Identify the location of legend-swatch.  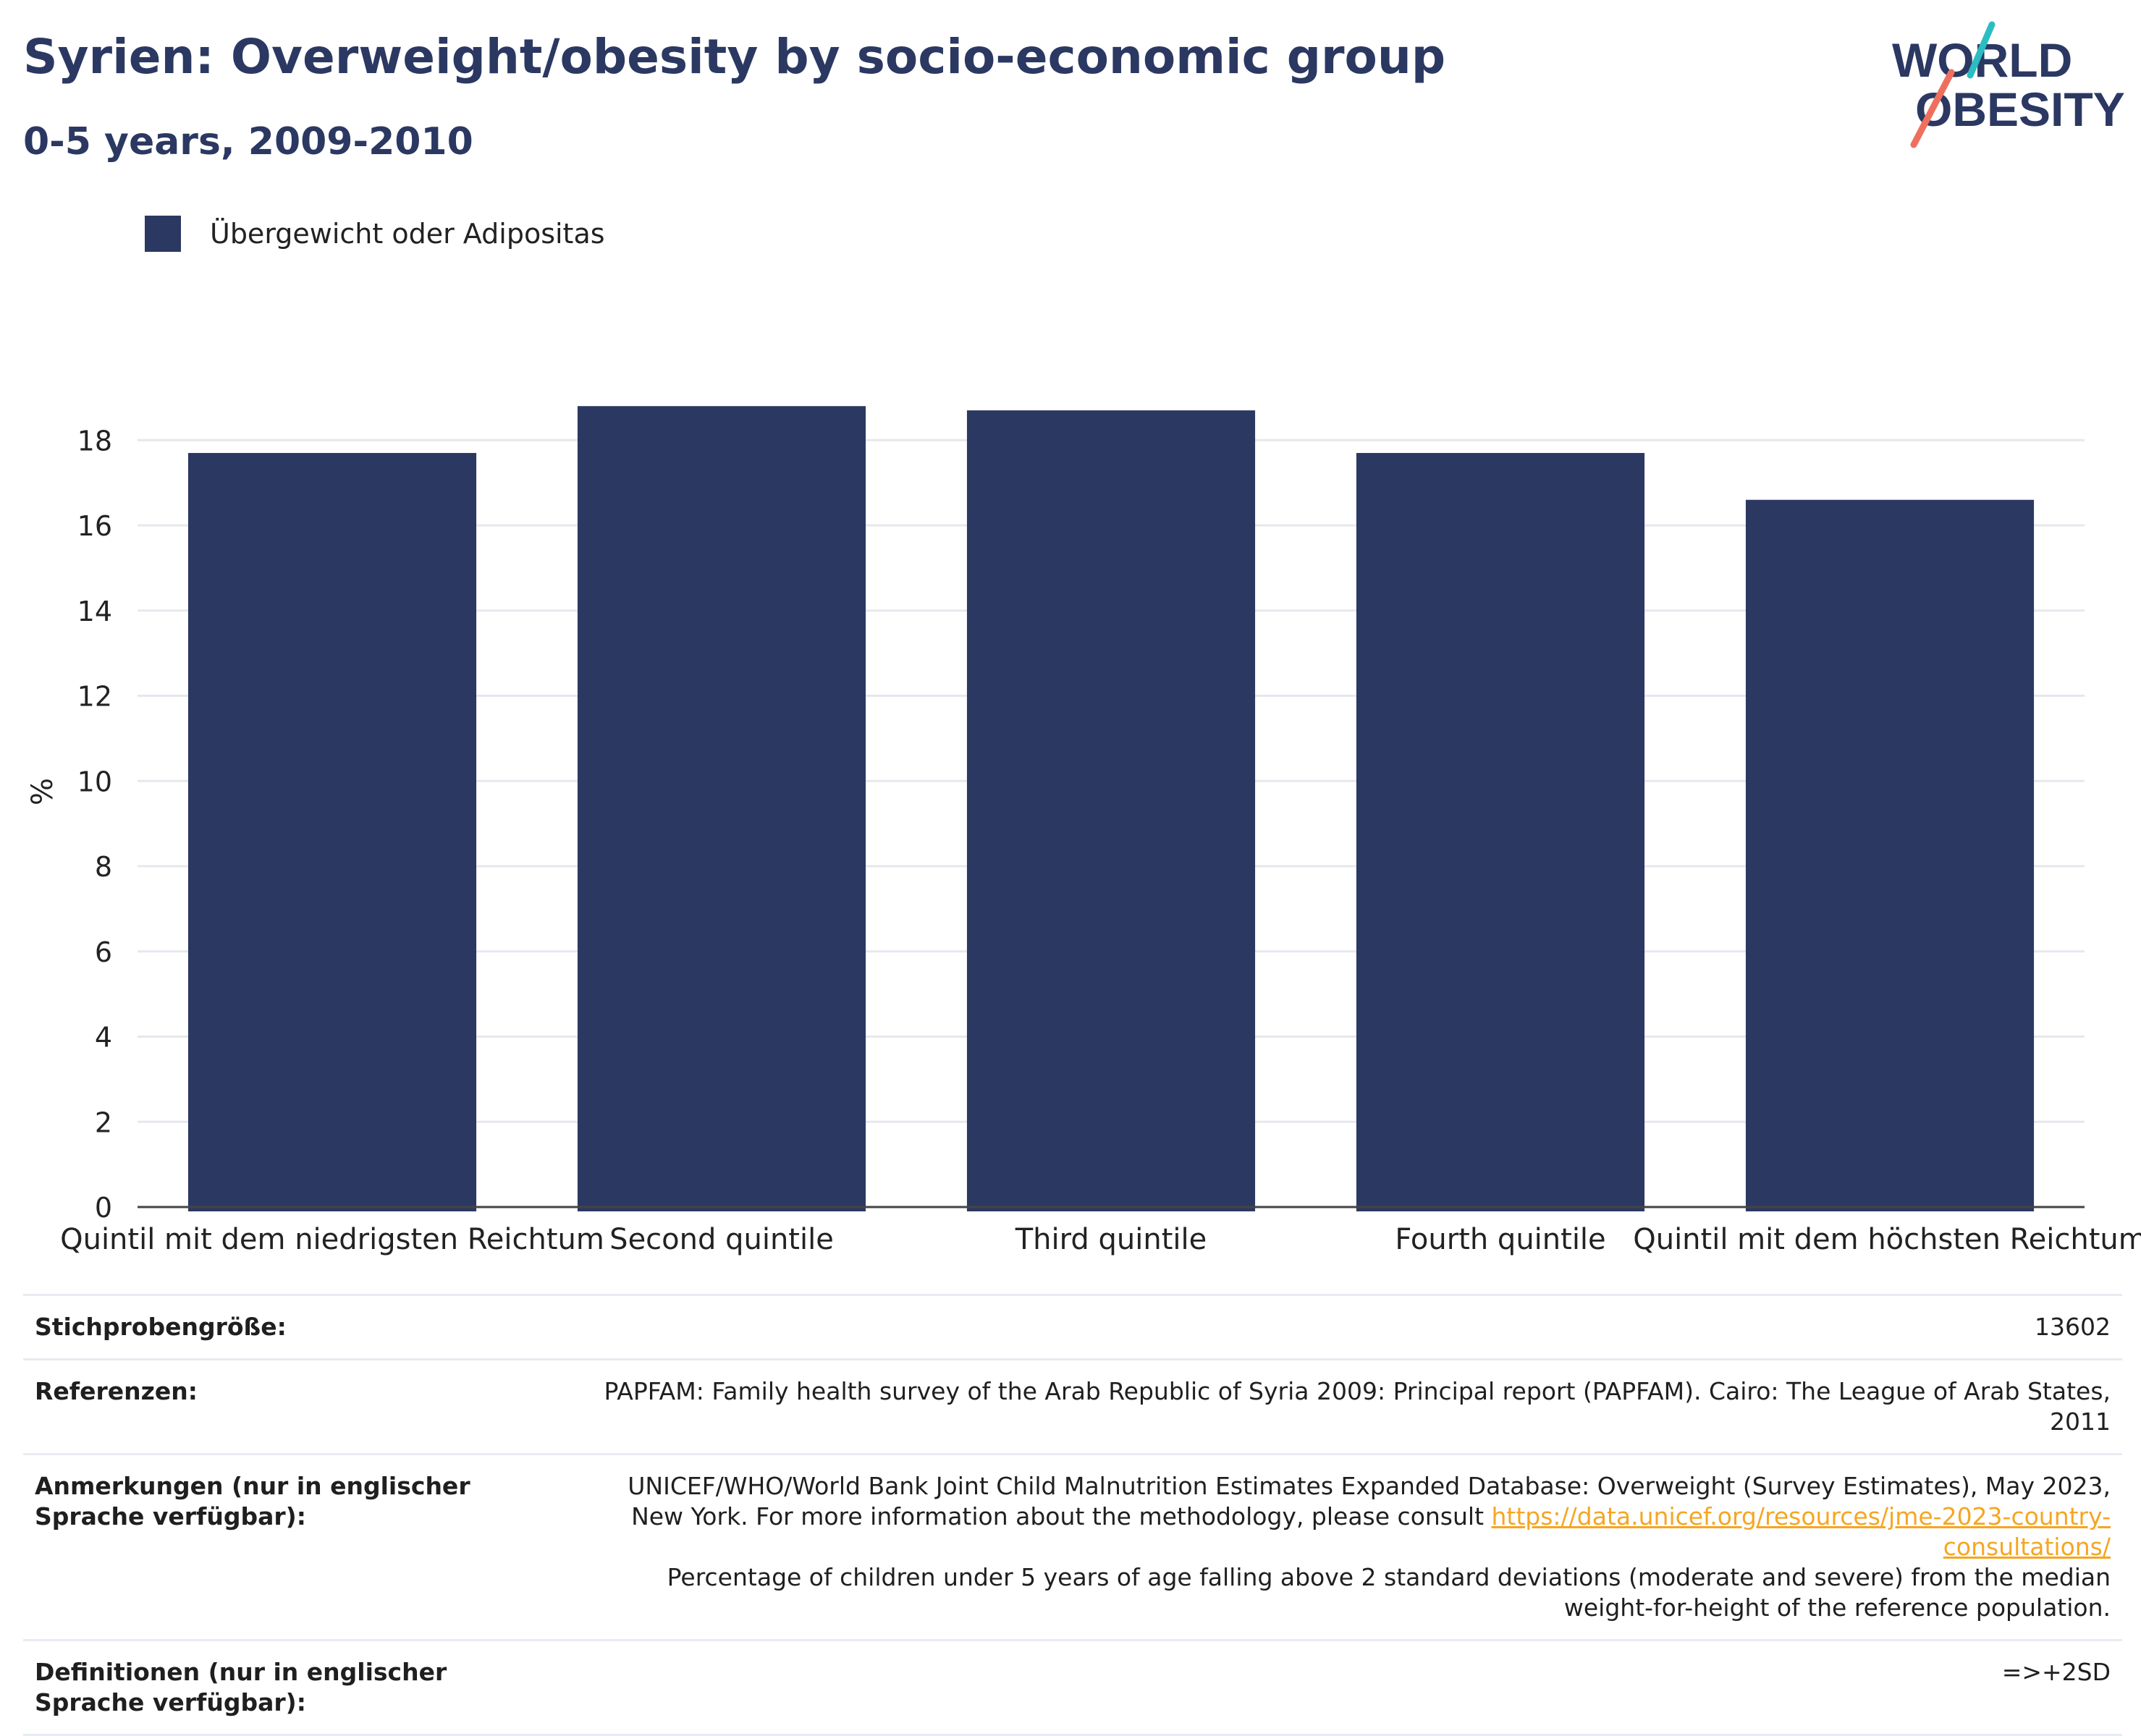
(163, 234).